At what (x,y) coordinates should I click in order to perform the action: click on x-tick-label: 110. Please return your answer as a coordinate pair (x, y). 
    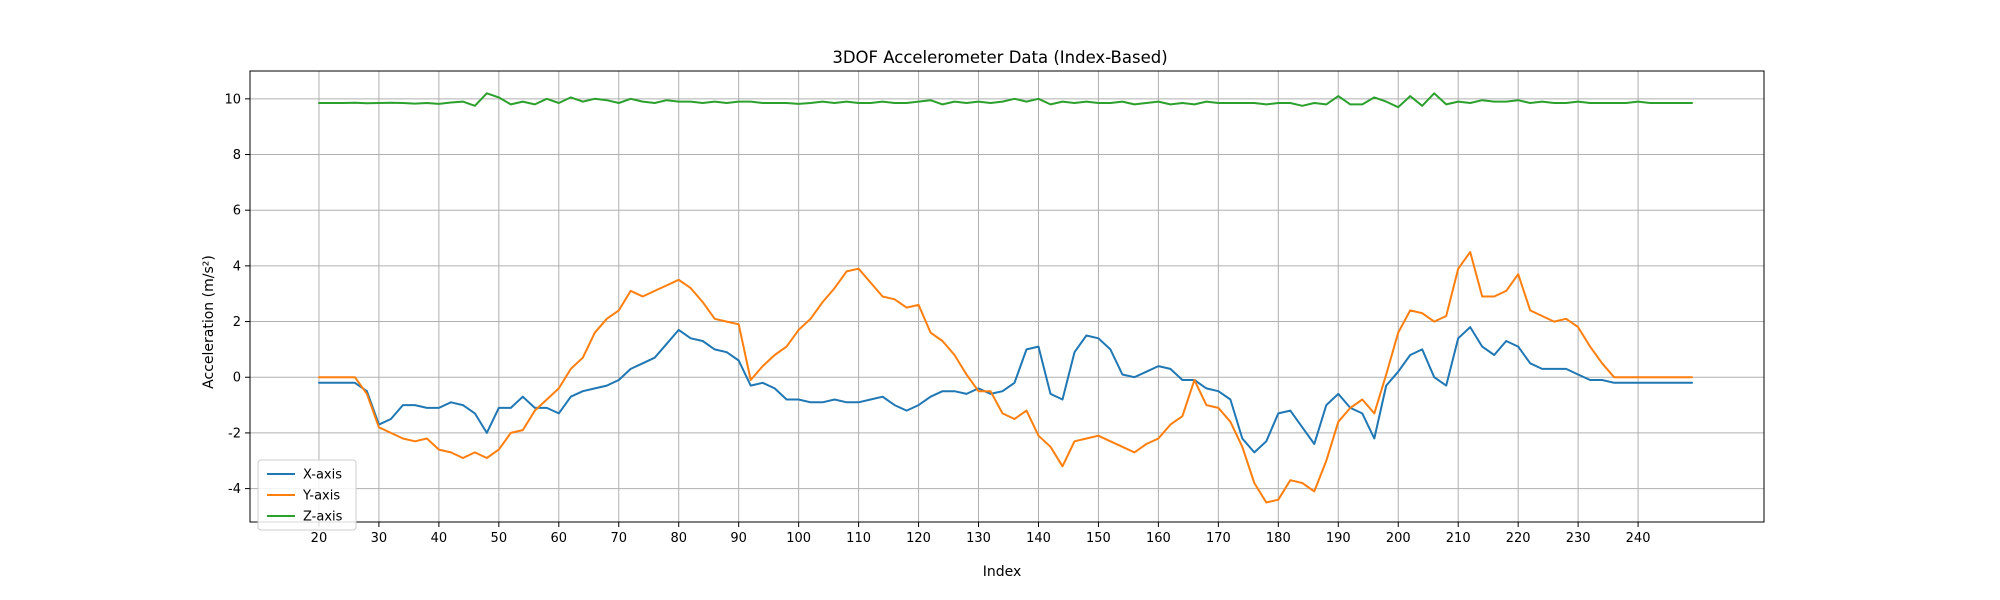
    Looking at the image, I should click on (858, 538).